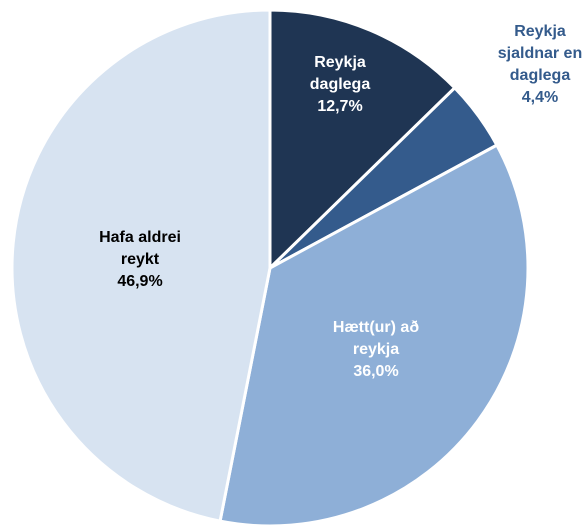 This screenshot has height=527, width=587. Describe the element at coordinates (340, 106) in the screenshot. I see `value-label: 12,7%` at that location.